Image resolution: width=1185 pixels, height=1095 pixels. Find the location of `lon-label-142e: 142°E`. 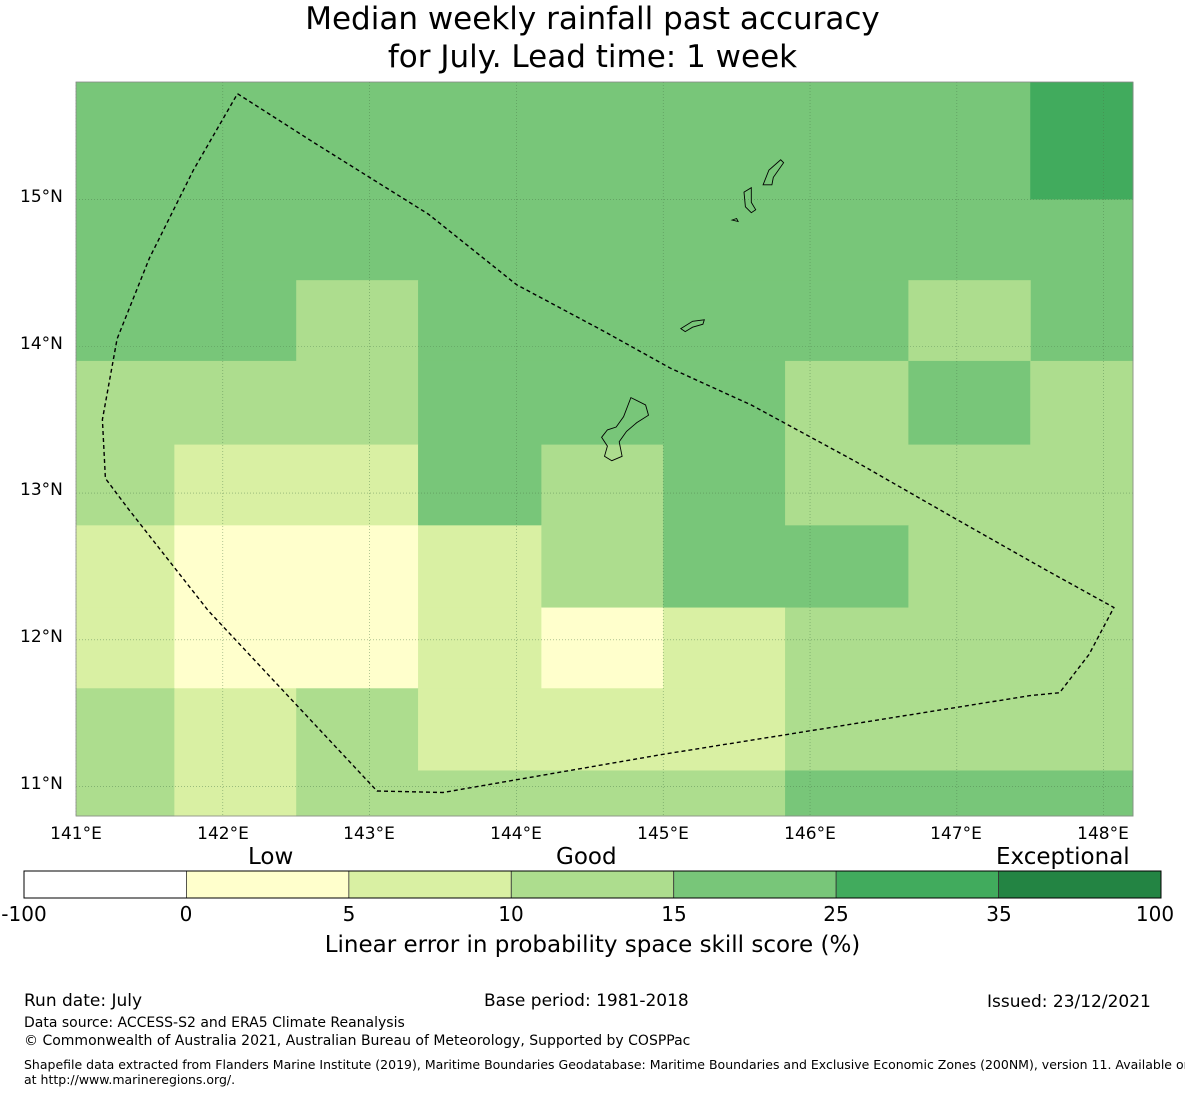

lon-label-142e: 142°E is located at coordinates (223, 834).